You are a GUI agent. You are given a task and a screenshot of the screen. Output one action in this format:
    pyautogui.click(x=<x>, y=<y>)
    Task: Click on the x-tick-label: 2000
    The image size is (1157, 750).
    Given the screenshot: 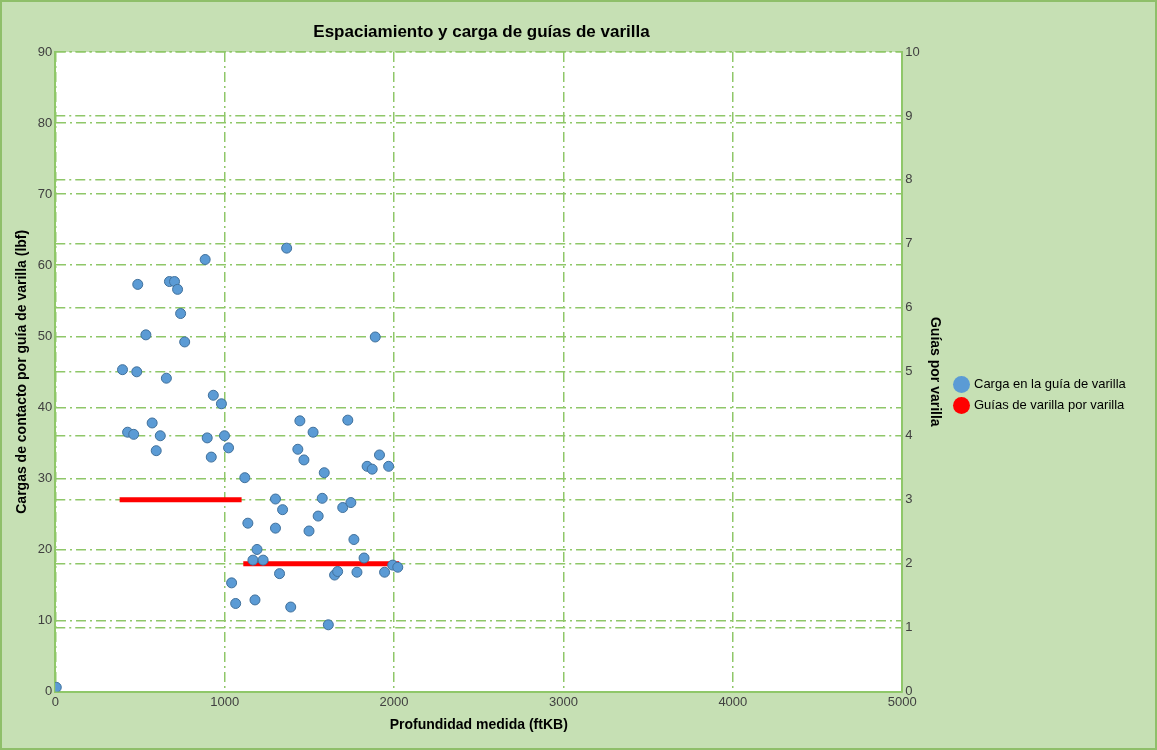 What is the action you would take?
    pyautogui.click(x=394, y=701)
    